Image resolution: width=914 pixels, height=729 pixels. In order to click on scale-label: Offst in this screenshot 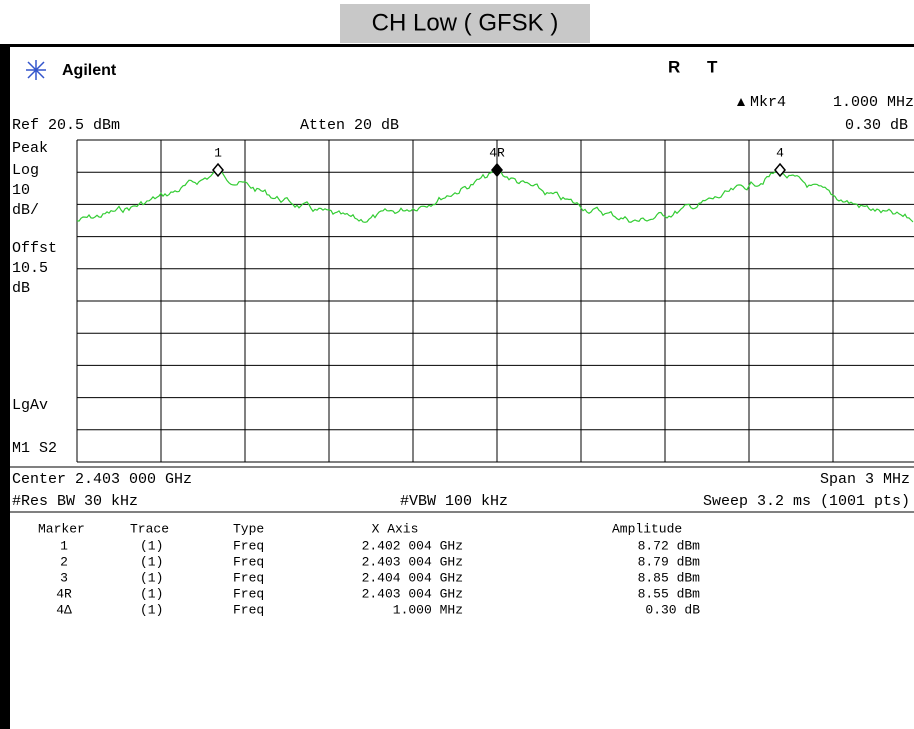, I will do `click(34, 248)`.